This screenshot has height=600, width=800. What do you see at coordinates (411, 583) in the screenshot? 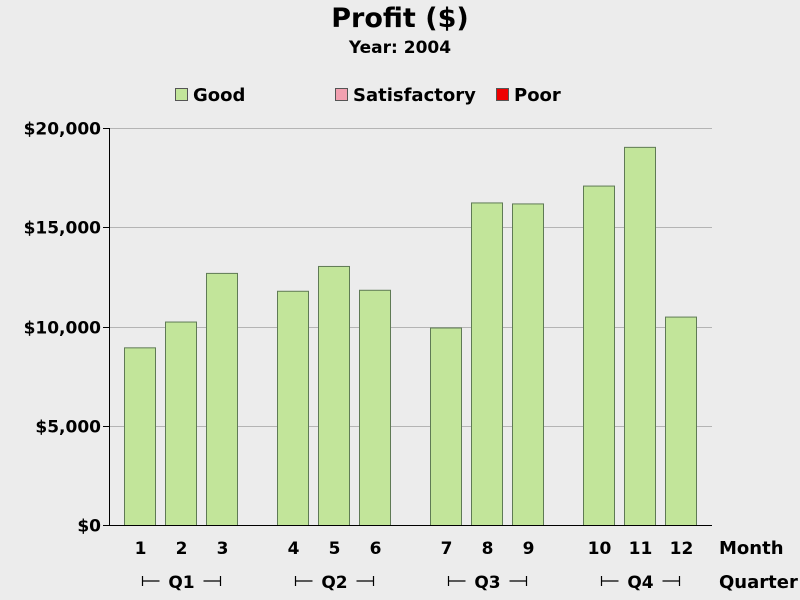
I see `quarter-groups: Q1 Q2 Q3 Q4` at bounding box center [411, 583].